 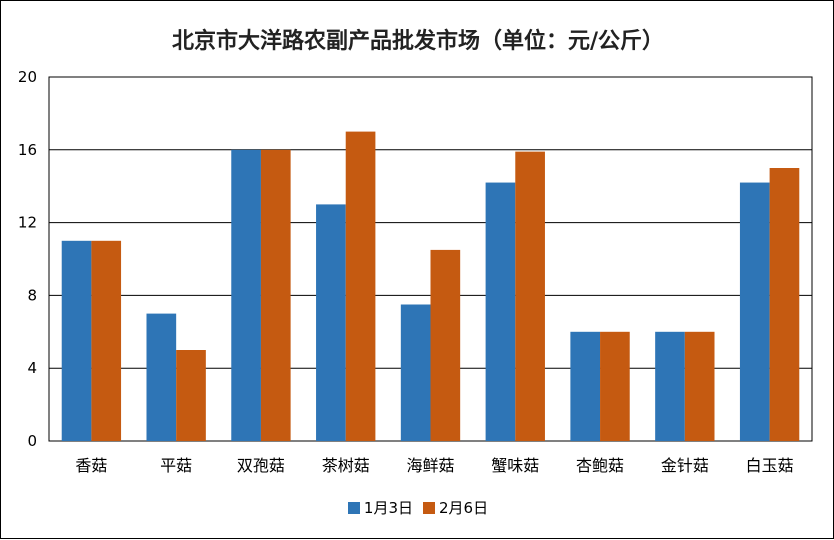 What do you see at coordinates (27, 150) in the screenshot?
I see `y-tick-label: 16` at bounding box center [27, 150].